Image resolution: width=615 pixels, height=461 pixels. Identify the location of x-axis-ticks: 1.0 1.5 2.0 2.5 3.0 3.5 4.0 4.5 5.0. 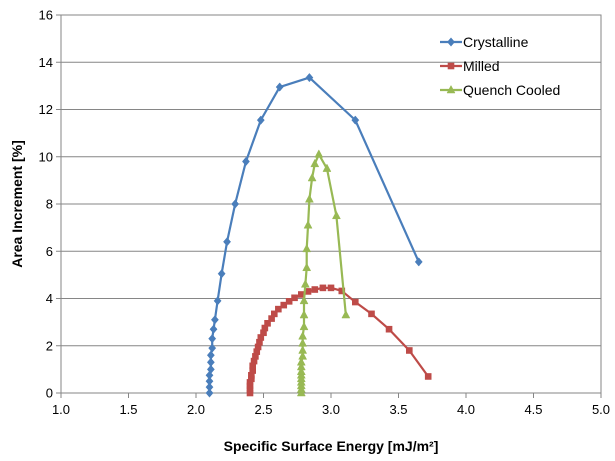
(331, 405).